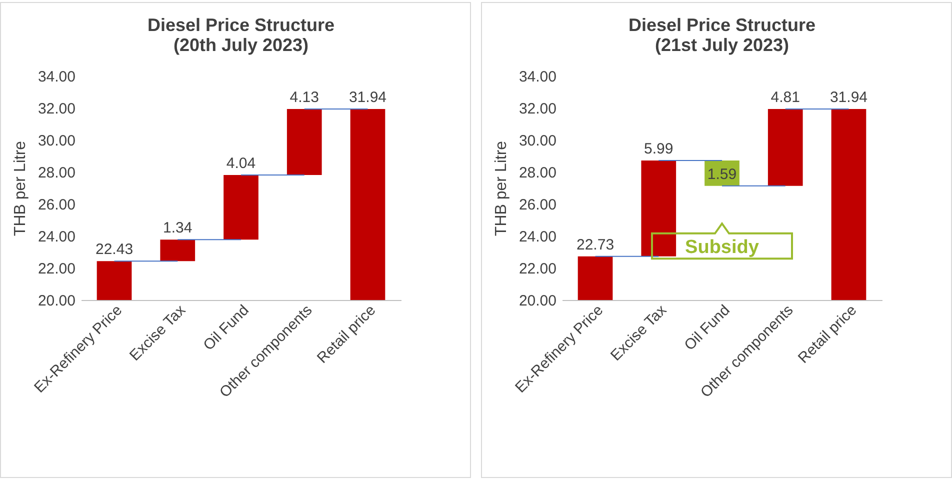 This screenshot has width=952, height=483. Describe the element at coordinates (241, 163) in the screenshot. I see `data-label: 4.04` at that location.